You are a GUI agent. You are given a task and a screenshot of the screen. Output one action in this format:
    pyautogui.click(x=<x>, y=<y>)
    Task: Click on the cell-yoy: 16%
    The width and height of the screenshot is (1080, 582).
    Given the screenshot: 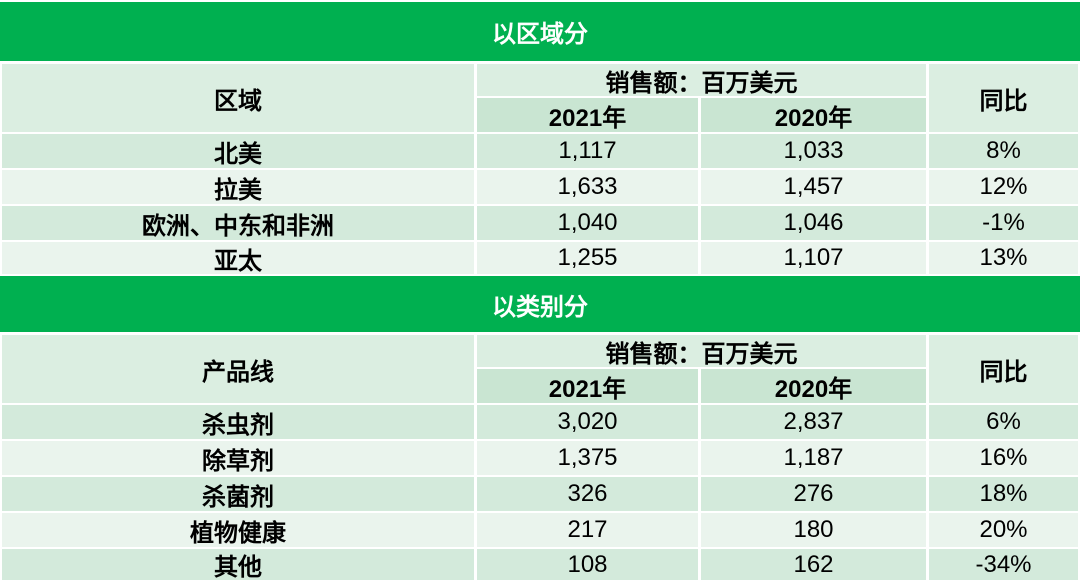 What is the action you would take?
    pyautogui.click(x=1003, y=458)
    